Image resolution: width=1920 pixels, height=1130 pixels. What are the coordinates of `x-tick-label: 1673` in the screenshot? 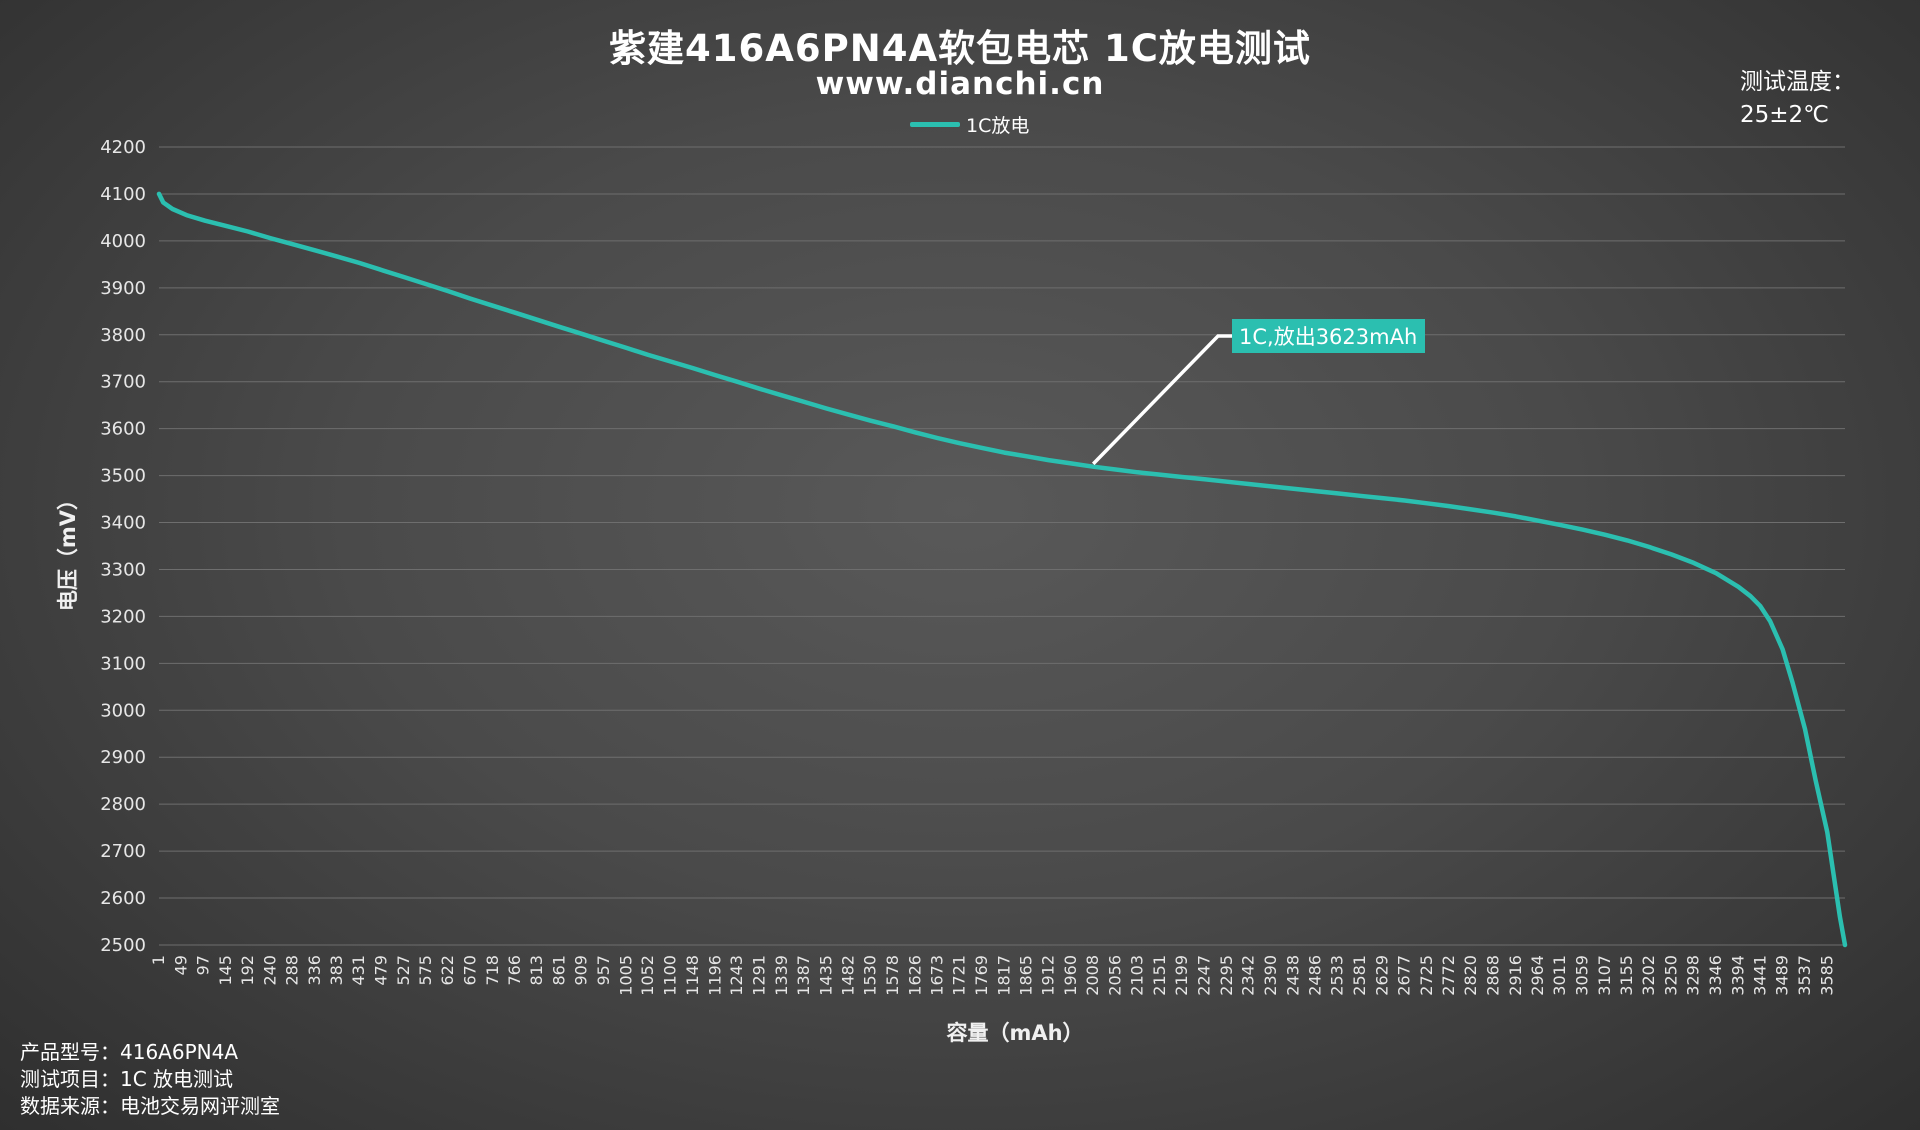 It's located at (936, 975).